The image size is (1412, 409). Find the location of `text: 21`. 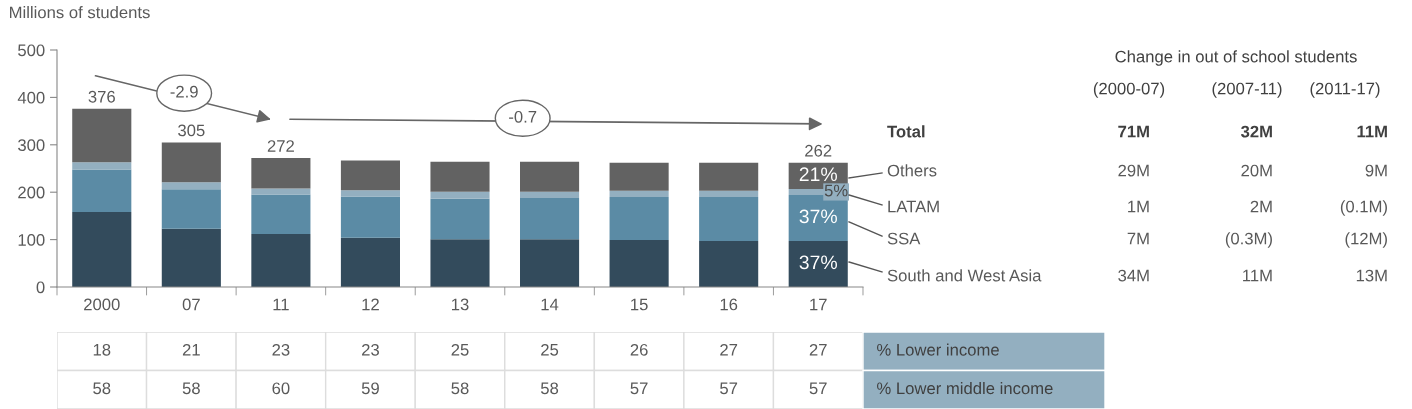

text: 21 is located at coordinates (191, 349).